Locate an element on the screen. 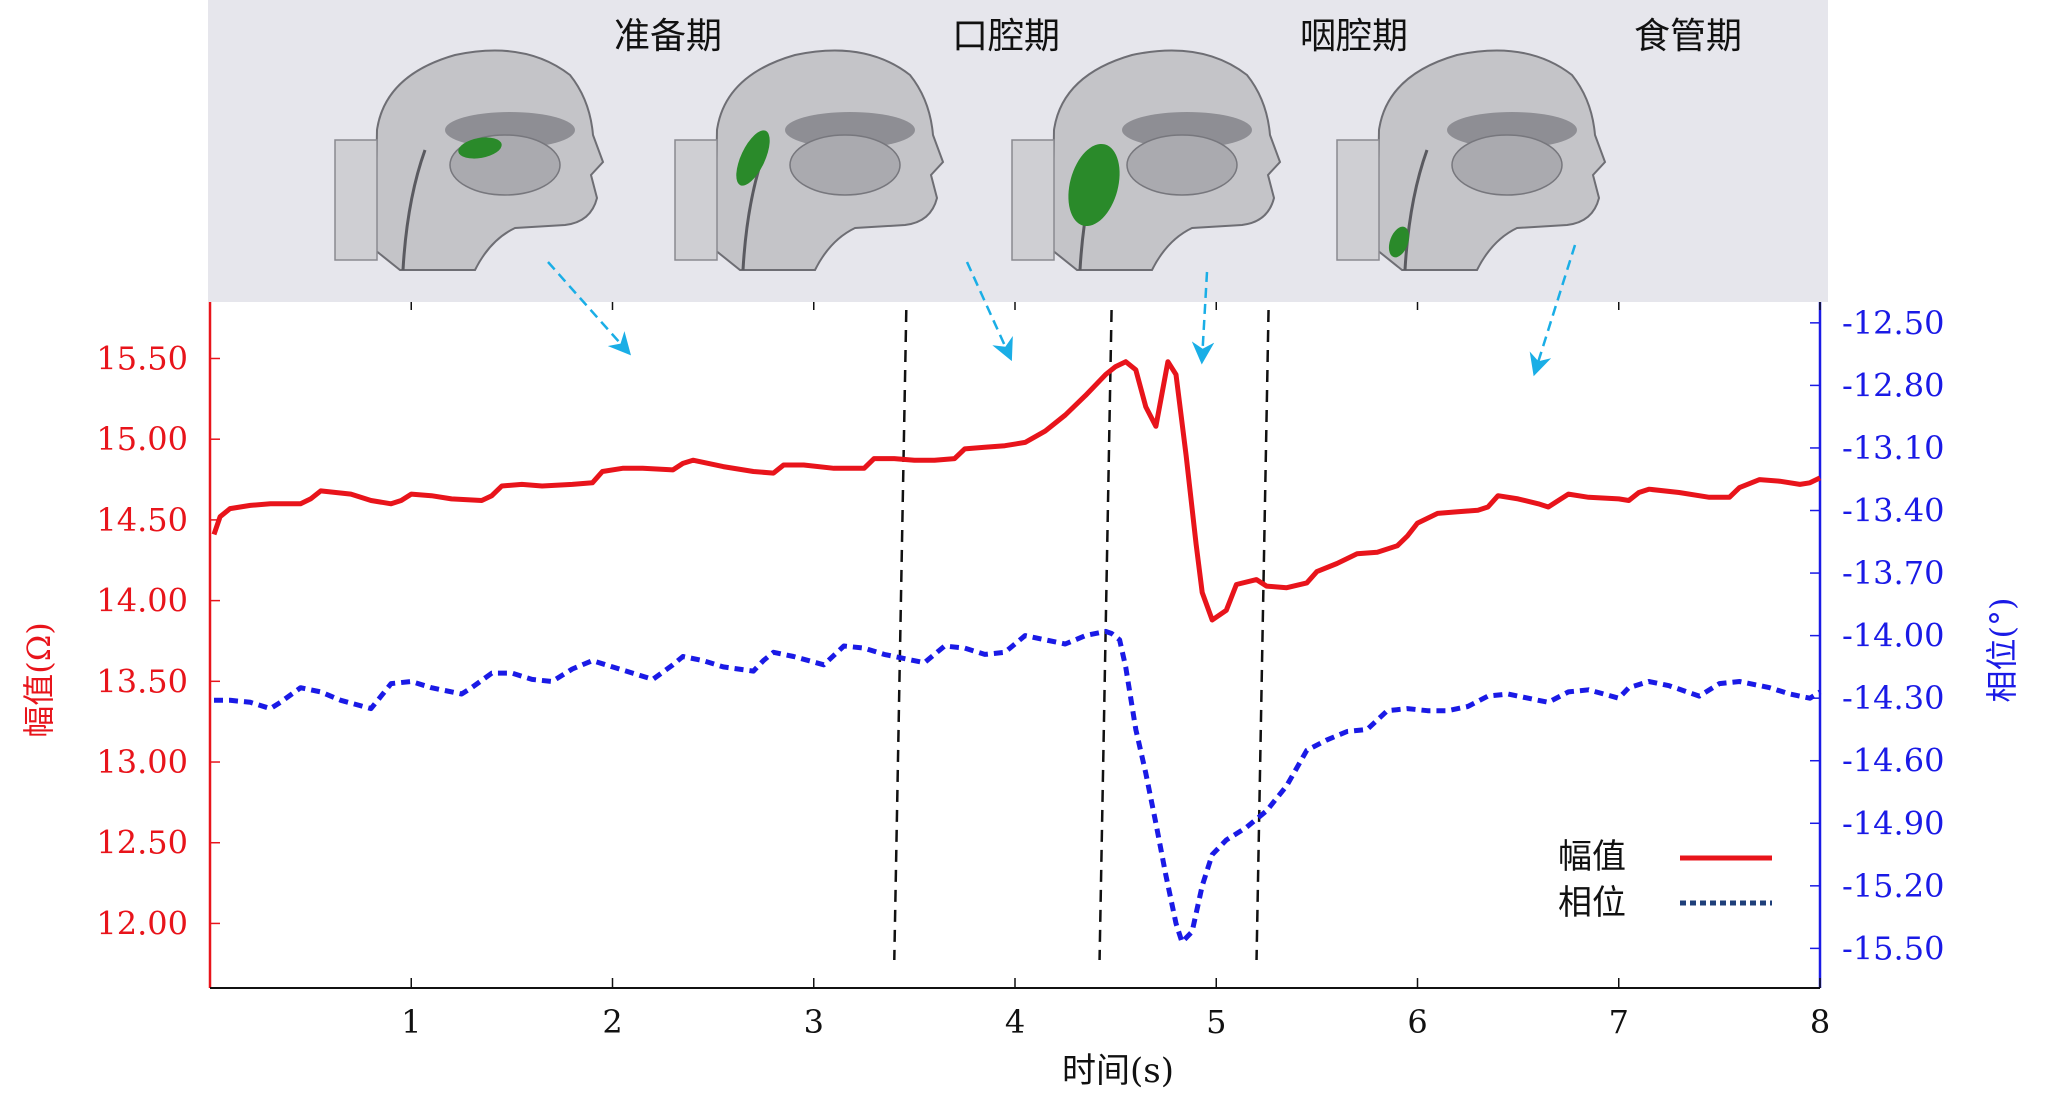 The image size is (2048, 1117). left-tick-label: 15.50 is located at coordinates (142, 358).